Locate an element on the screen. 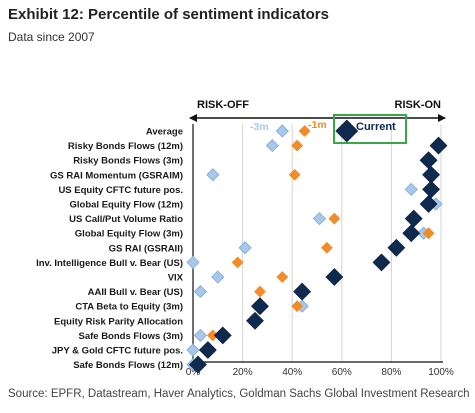 The height and width of the screenshot is (413, 475). category-label: GS RAI Momentum (GSRAIM) is located at coordinates (116, 175).